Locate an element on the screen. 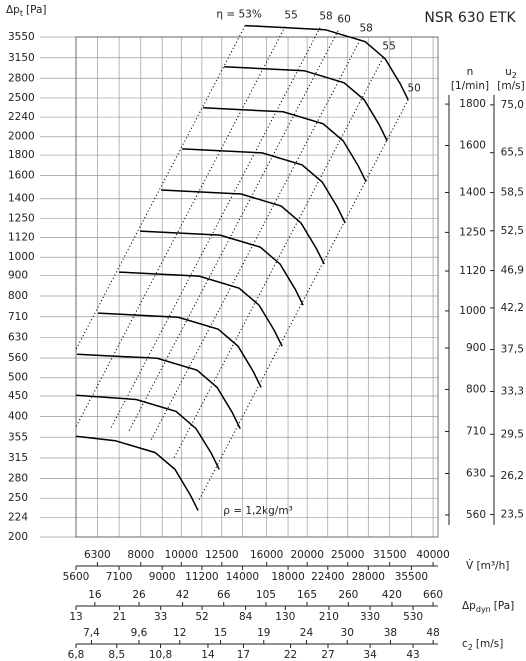 The image size is (526, 661). axis-title: Δpdyn [Pa] is located at coordinates (488, 607).